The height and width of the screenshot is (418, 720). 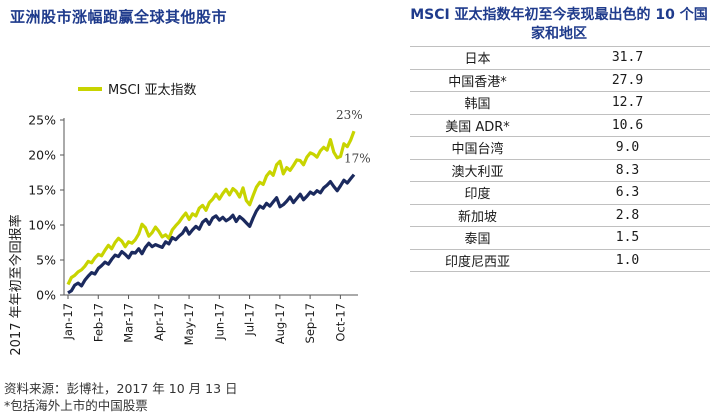 What do you see at coordinates (477, 80) in the screenshot?
I see `country-name: 中国香港*` at bounding box center [477, 80].